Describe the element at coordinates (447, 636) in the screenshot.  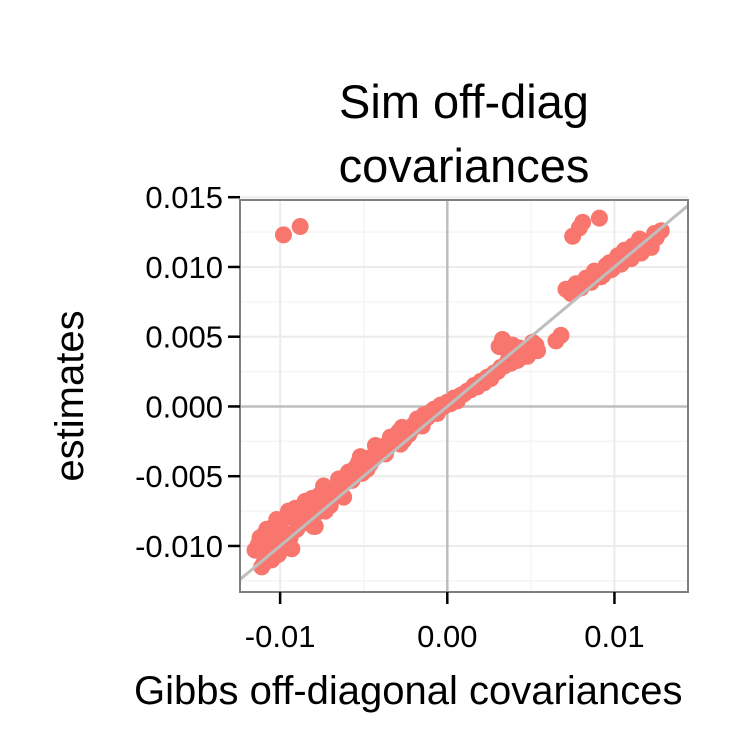
I see `x-tick-label: 0.00` at that location.